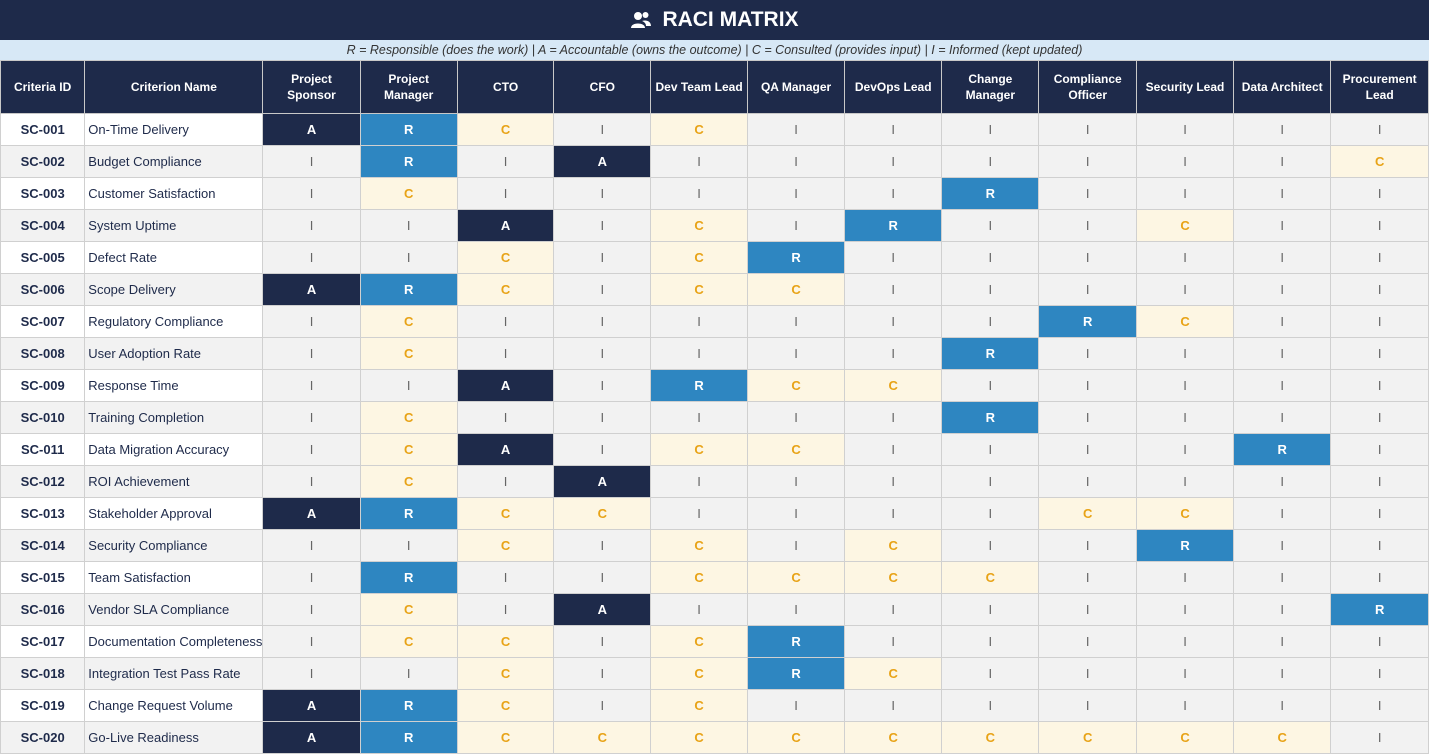 The image size is (1429, 754). Describe the element at coordinates (43, 737) in the screenshot. I see `criteria-id-cell: SC-020` at that location.